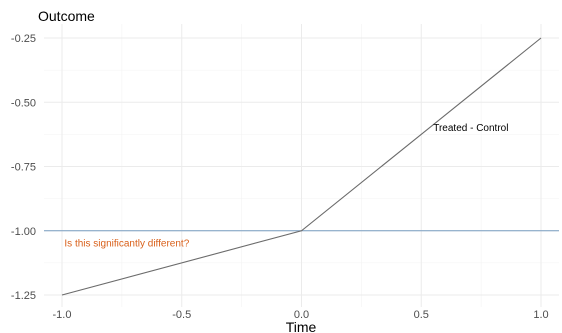 This screenshot has width=562, height=333. I want to click on y-tick-label: -0.25, so click(23, 39).